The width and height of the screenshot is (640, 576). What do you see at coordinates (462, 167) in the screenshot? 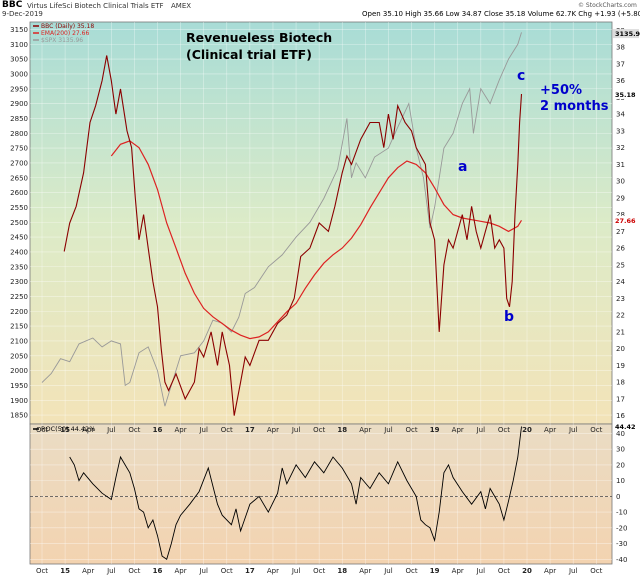
I see `annotation-a: a` at bounding box center [462, 167].